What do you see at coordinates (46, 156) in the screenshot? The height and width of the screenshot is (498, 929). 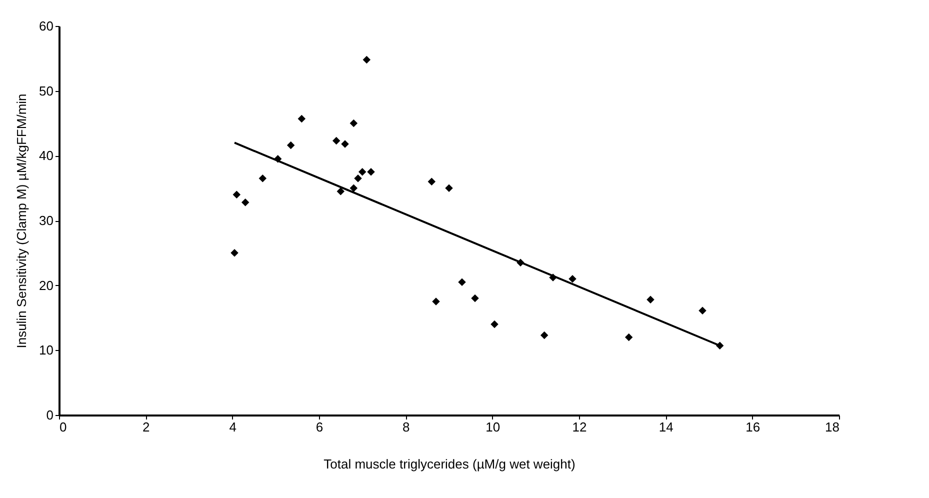 I see `y-tick-label: 40` at bounding box center [46, 156].